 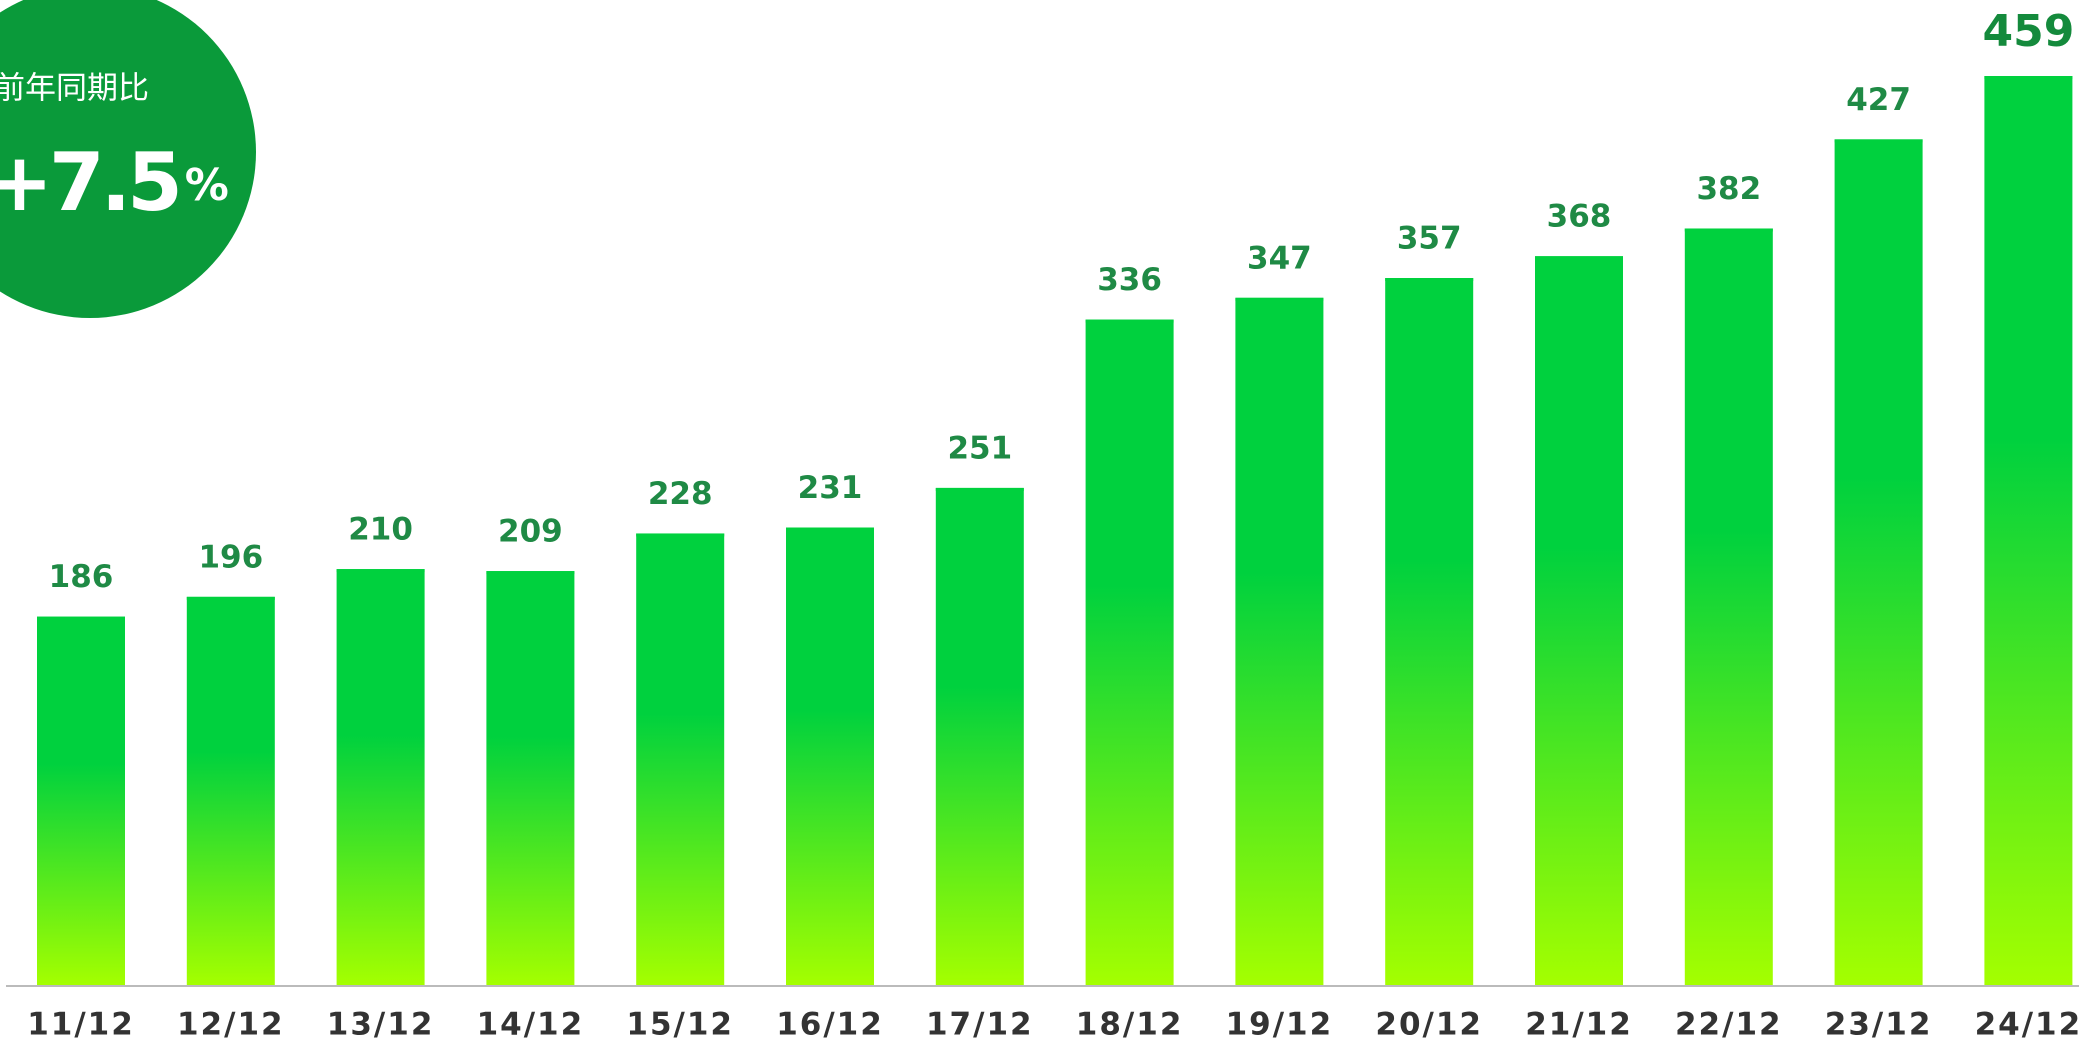 I want to click on x-tick-label: 13/12, so click(x=381, y=1024).